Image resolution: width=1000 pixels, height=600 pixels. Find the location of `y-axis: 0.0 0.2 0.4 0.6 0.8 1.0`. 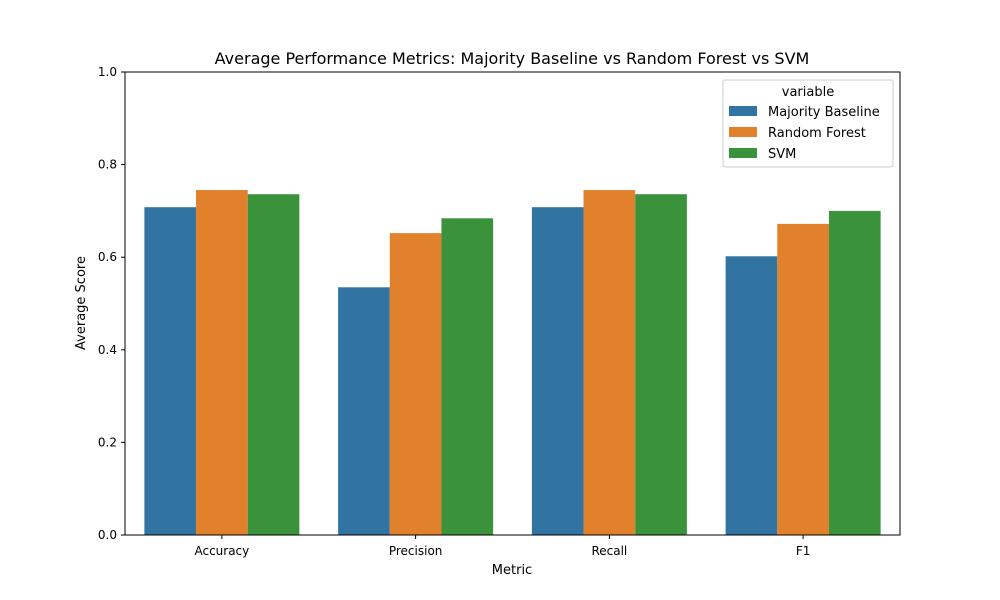

y-axis: 0.0 0.2 0.4 0.6 0.8 1.0 is located at coordinates (111, 303).